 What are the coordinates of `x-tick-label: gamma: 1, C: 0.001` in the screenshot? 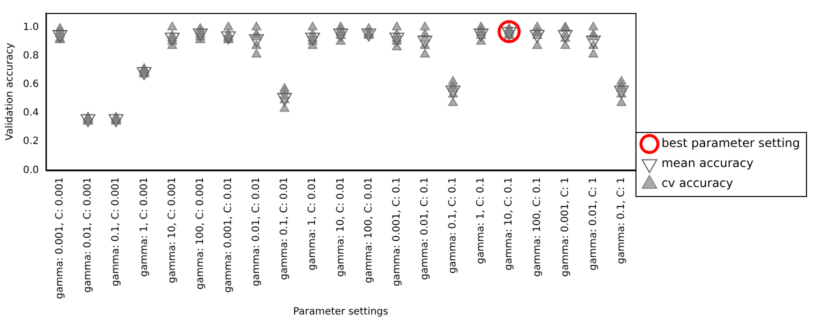 It's located at (144, 227).